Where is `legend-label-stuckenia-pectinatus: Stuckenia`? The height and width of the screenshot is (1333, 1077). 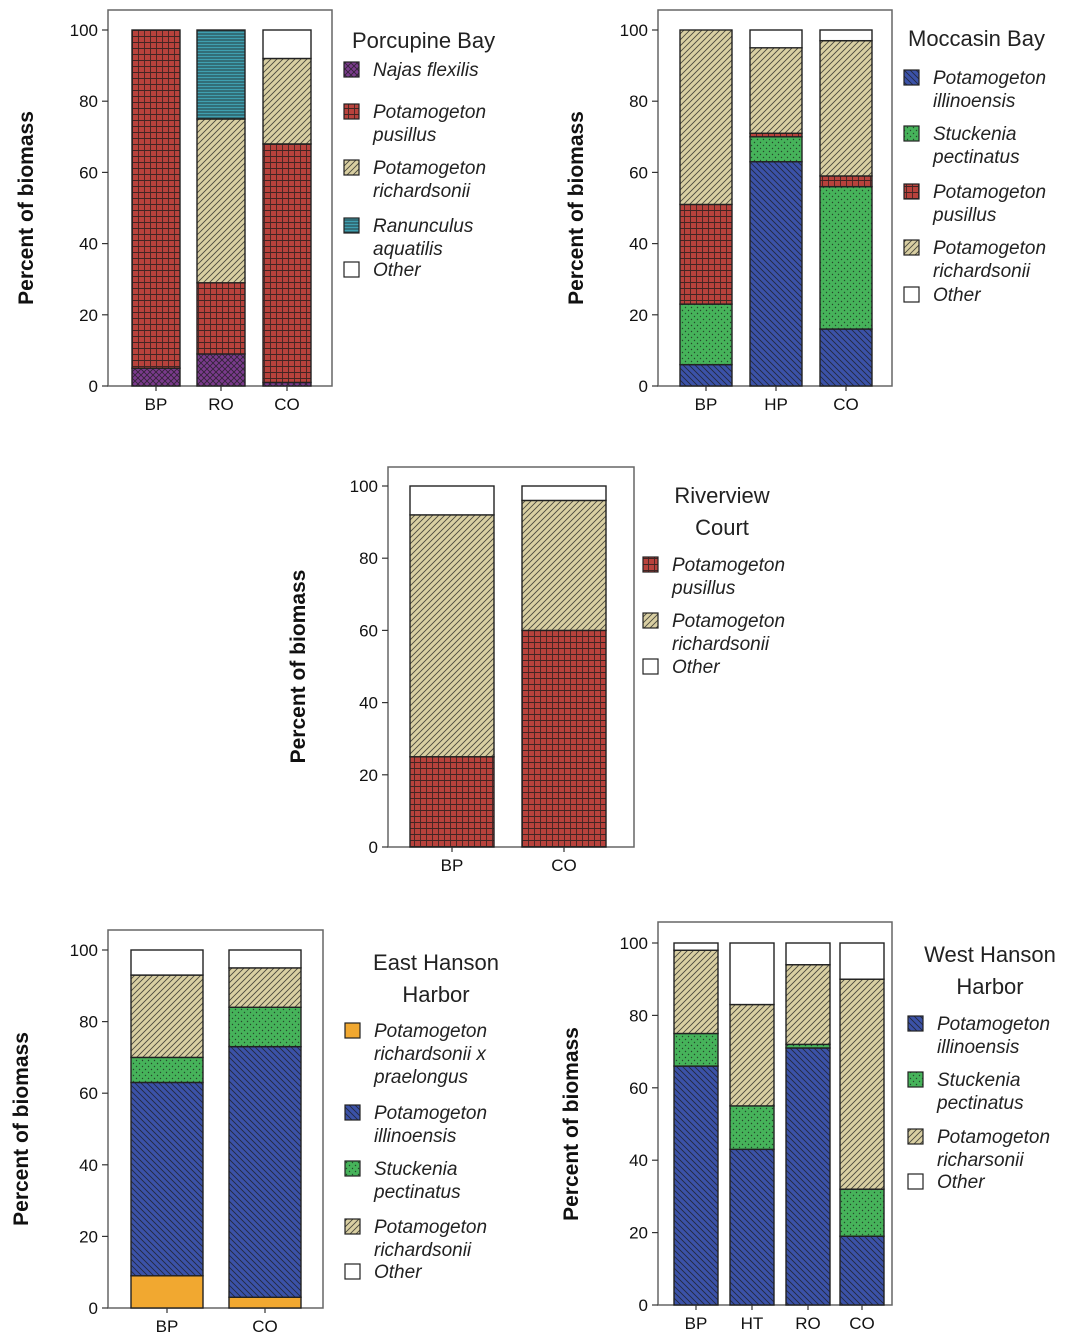 legend-label-stuckenia-pectinatus: Stuckenia is located at coordinates (415, 1169).